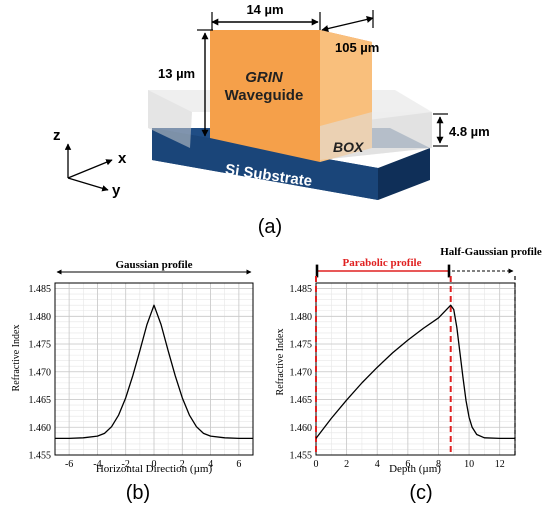 The width and height of the screenshot is (550, 515). I want to click on chart-b-ytick-label: 1.470, so click(40, 372).